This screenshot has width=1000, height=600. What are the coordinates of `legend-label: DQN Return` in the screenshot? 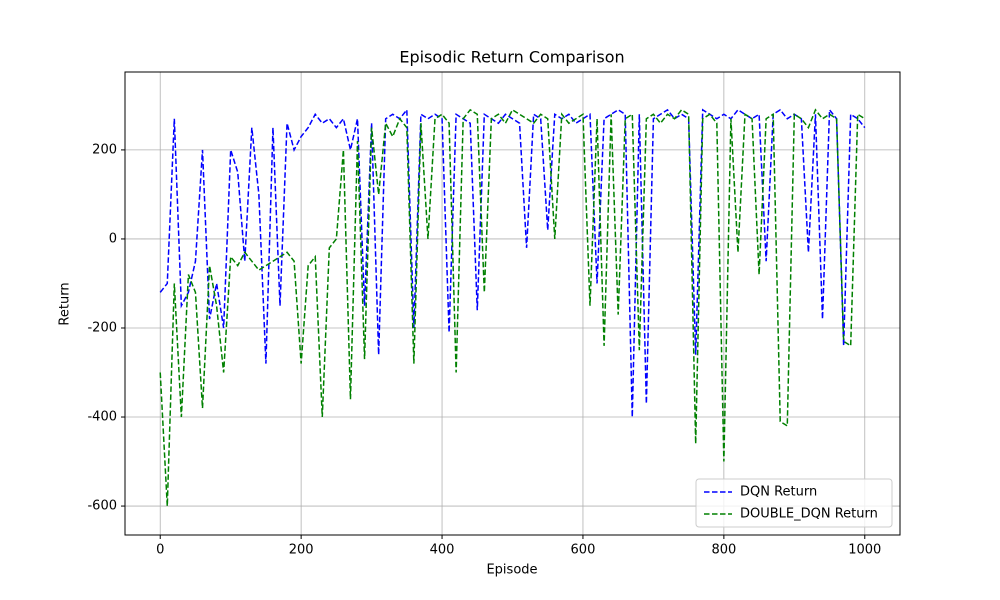 It's located at (778, 492).